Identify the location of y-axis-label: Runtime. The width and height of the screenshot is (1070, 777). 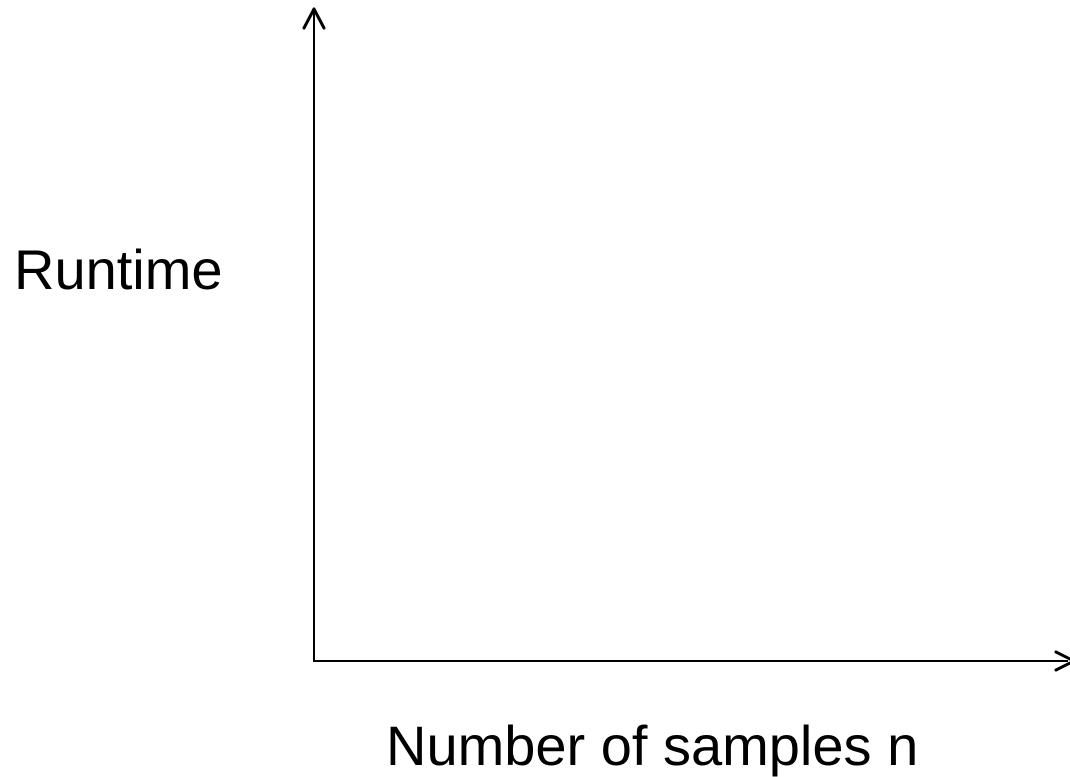
(118, 269).